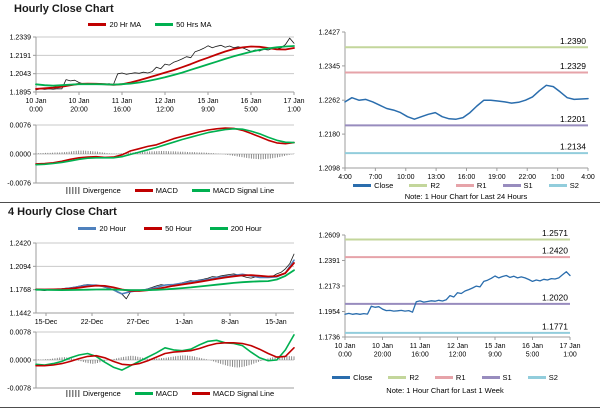 The image size is (600, 413). I want to click on legend-item-20-hr-ma: 20 Hr MA, so click(114, 24).